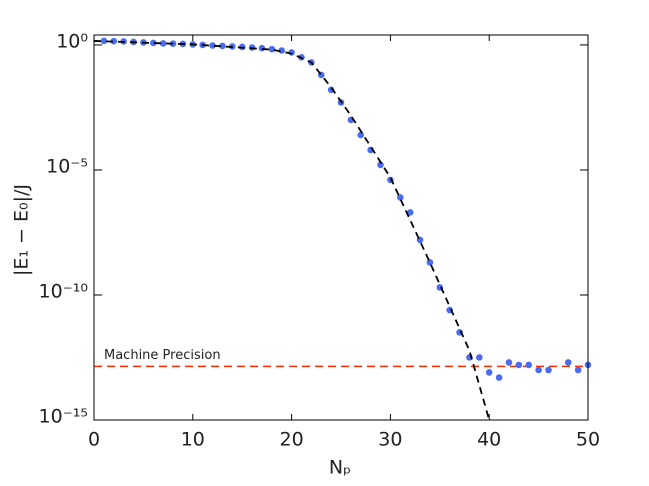 Image resolution: width=649 pixels, height=486 pixels. What do you see at coordinates (22, 230) in the screenshot?
I see `y-axis-label: |E₁ − E₀|/J` at bounding box center [22, 230].